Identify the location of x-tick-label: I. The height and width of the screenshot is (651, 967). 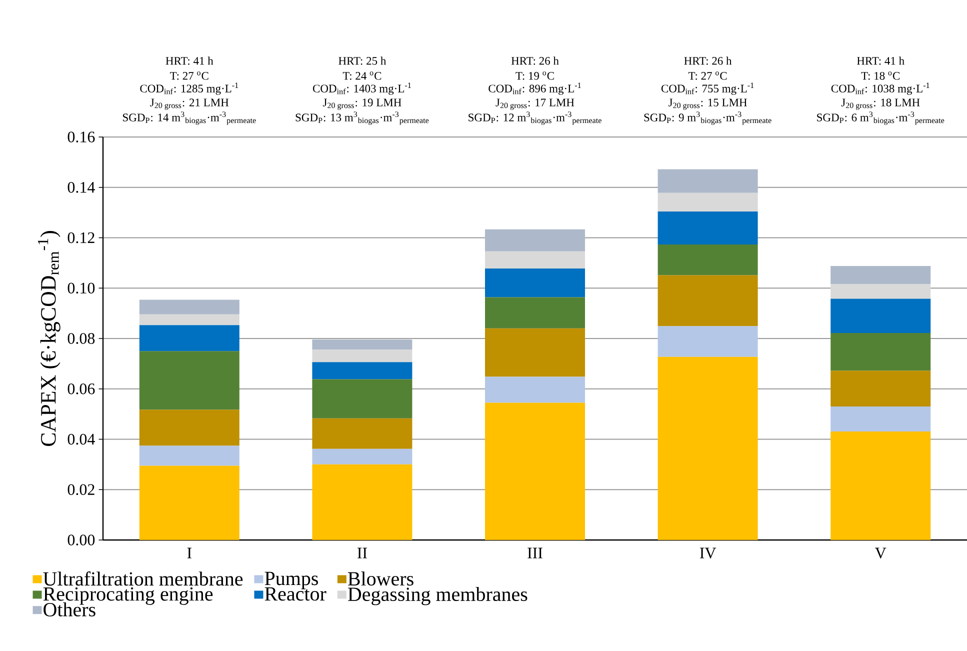
(189, 553).